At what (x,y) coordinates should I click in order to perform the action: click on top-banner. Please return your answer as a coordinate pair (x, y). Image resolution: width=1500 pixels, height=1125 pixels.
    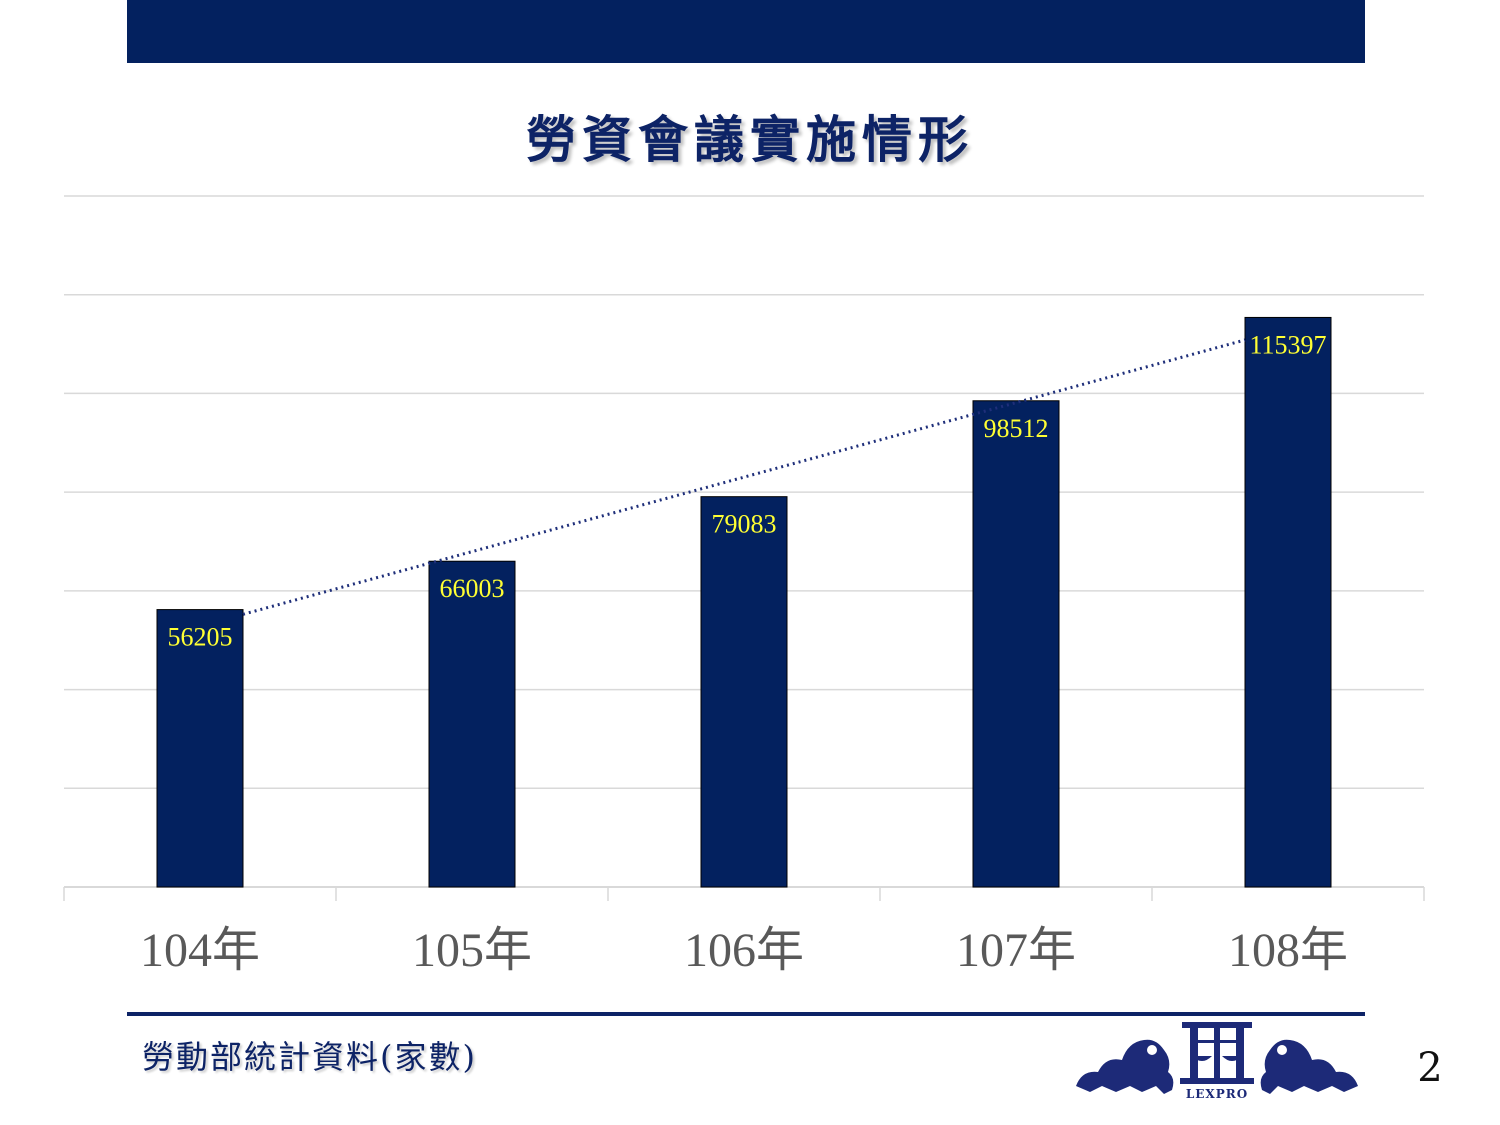
    Looking at the image, I should click on (746, 31).